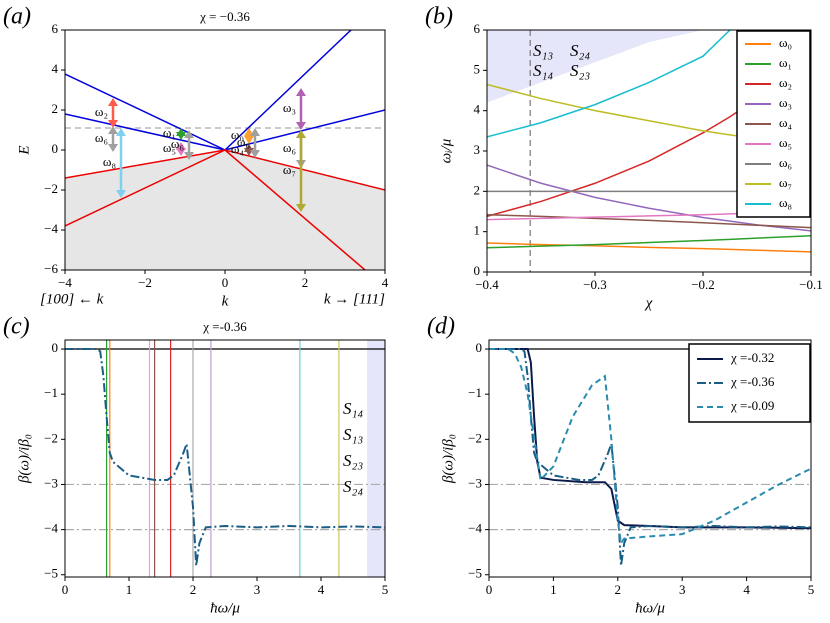  Describe the element at coordinates (477, 230) in the screenshot. I see `y-tick-label: 1` at that location.